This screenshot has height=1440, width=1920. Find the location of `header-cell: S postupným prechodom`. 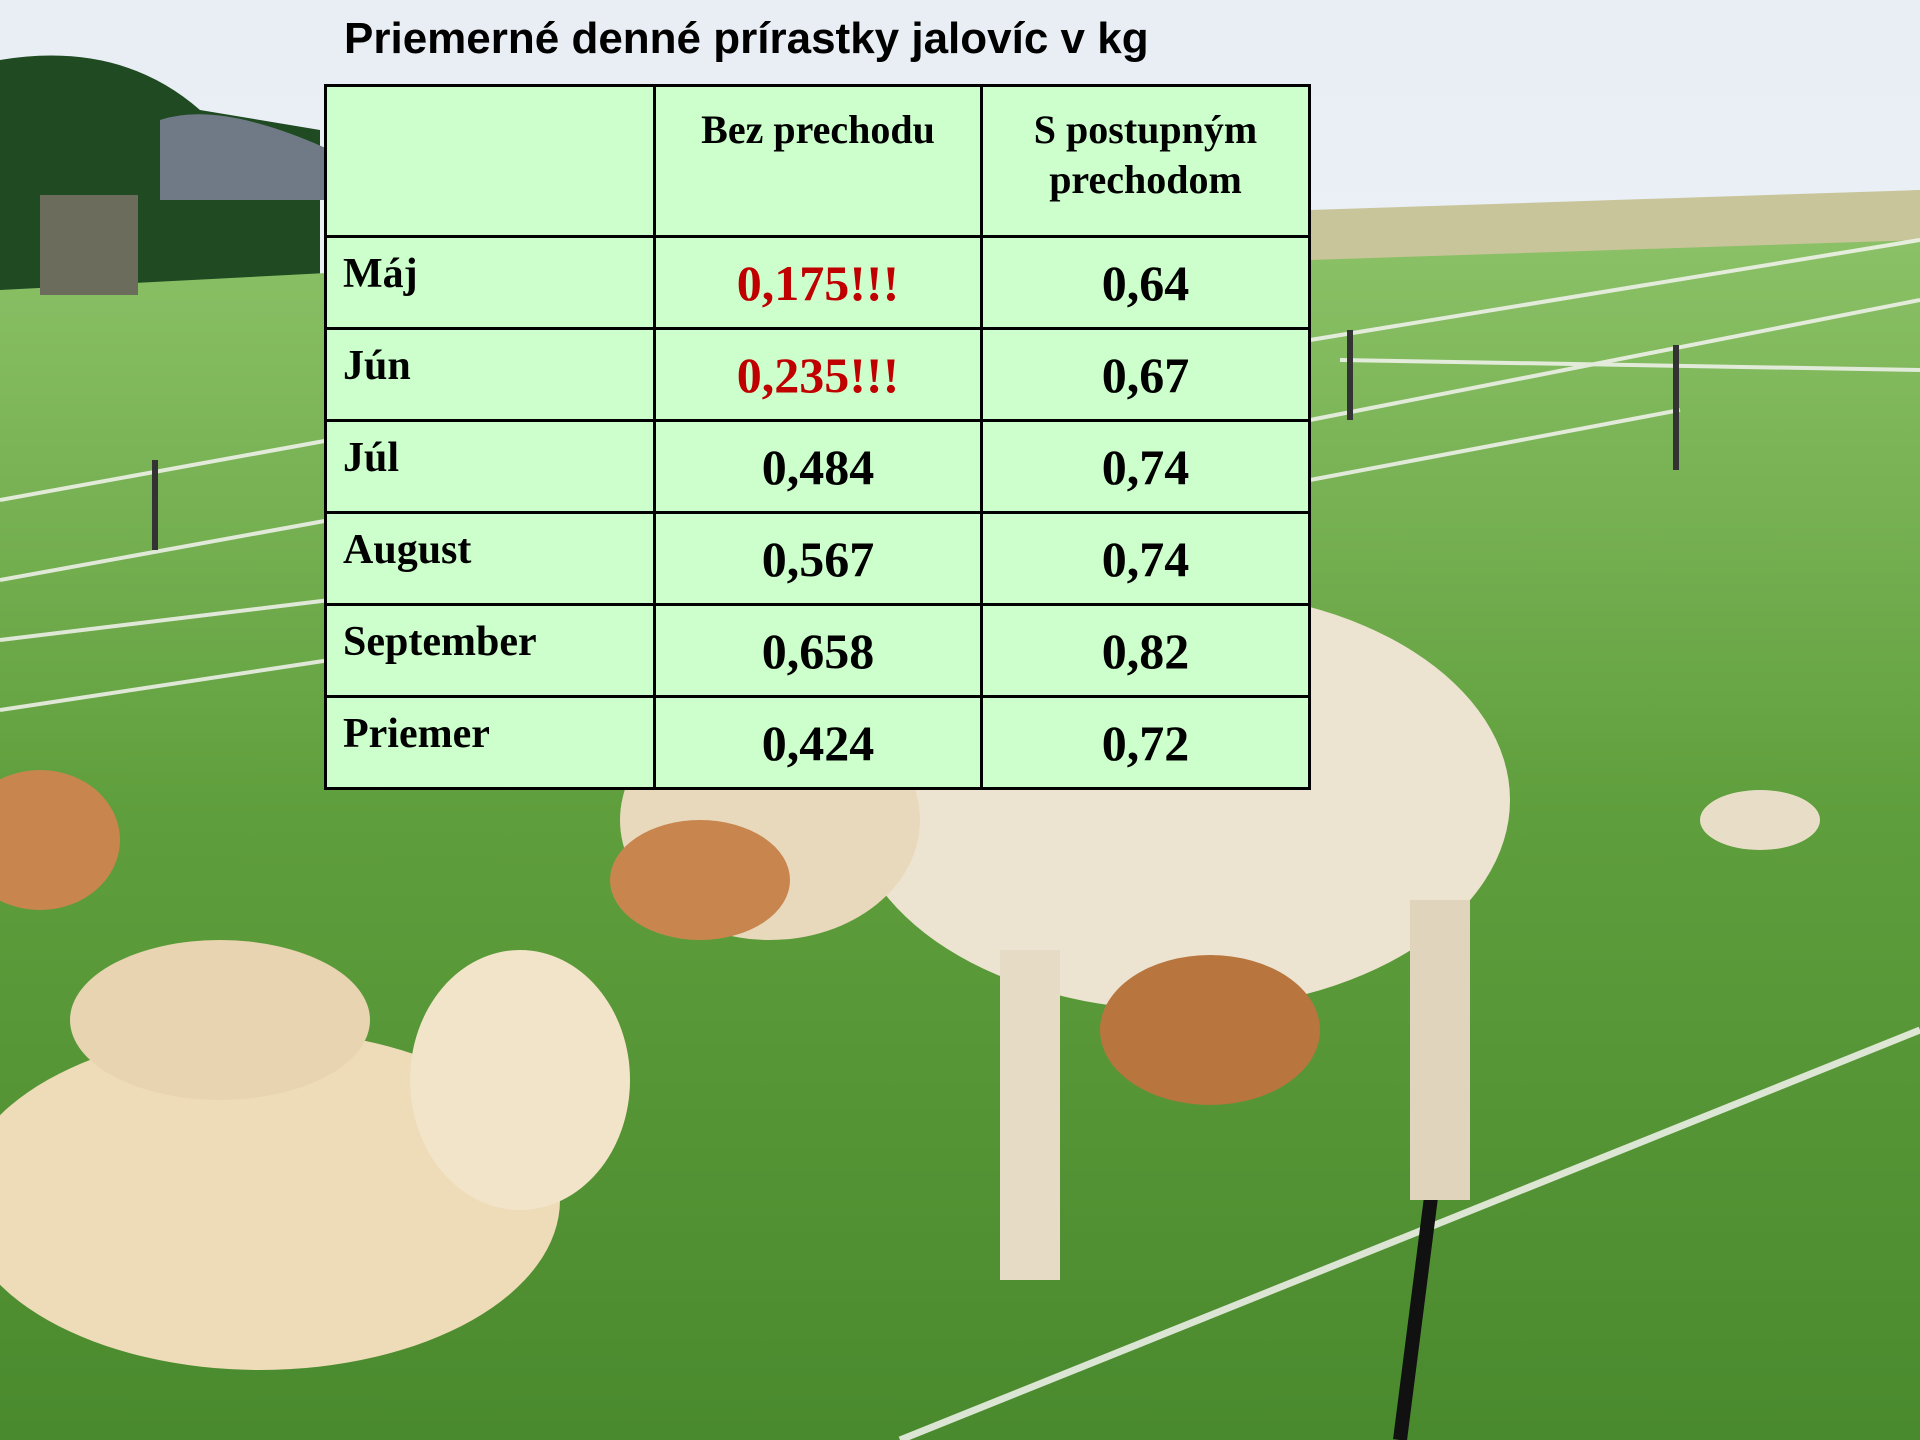

header-cell: S postupným prechodom is located at coordinates (1145, 161).